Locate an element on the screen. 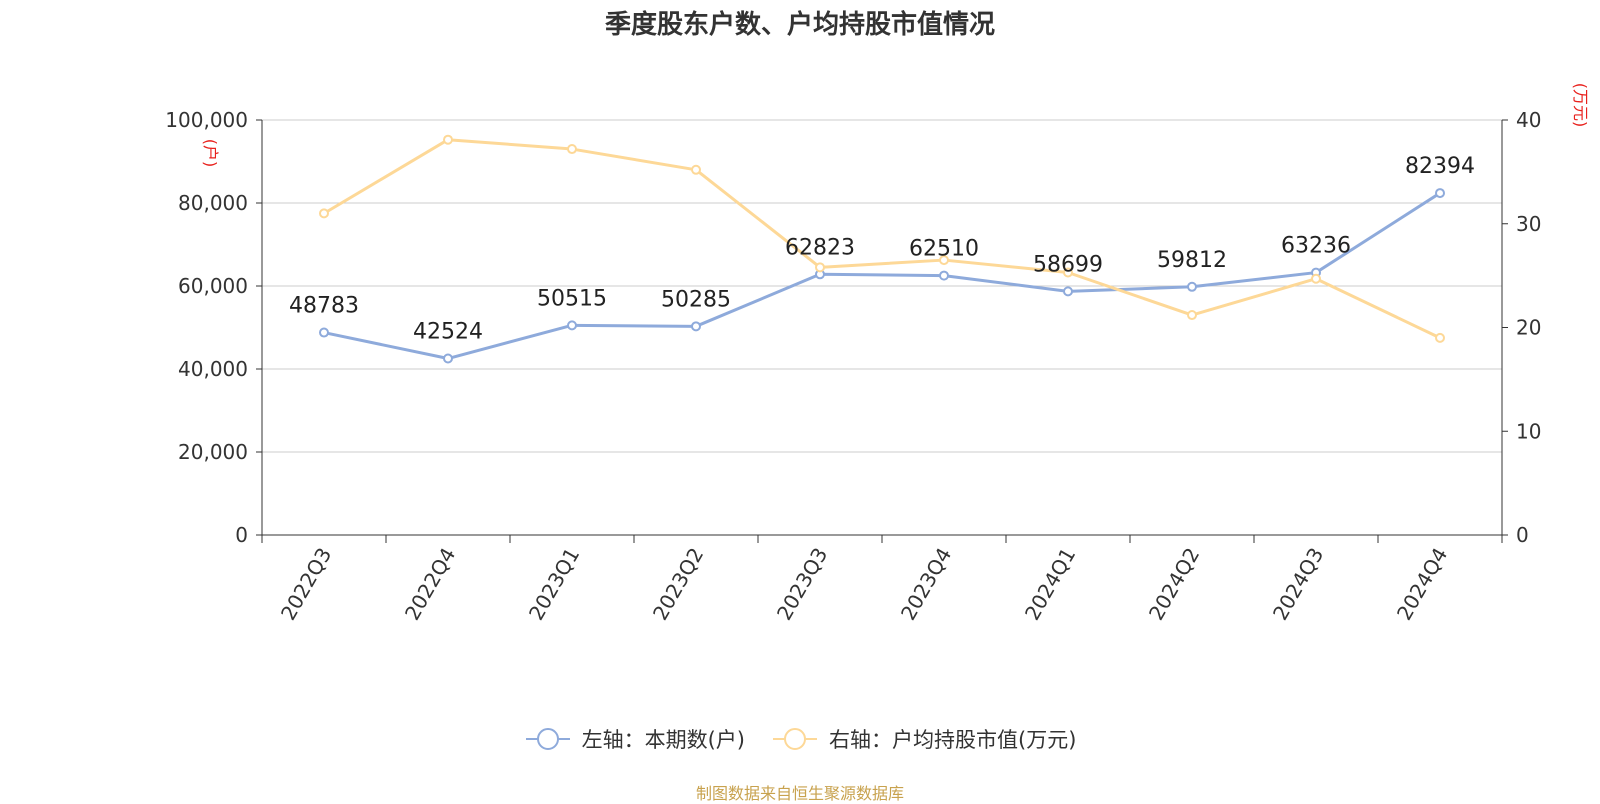 Image resolution: width=1600 pixels, height=804 pixels. y-right-tick-label: 40 is located at coordinates (1528, 120).